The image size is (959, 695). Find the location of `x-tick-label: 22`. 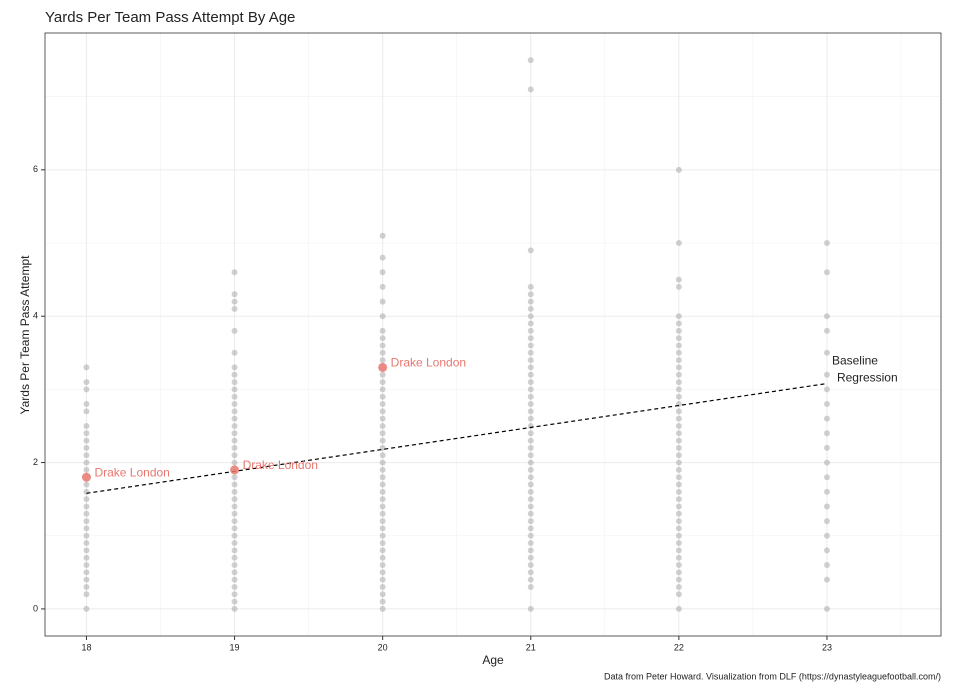

x-tick-label: 22 is located at coordinates (679, 647).